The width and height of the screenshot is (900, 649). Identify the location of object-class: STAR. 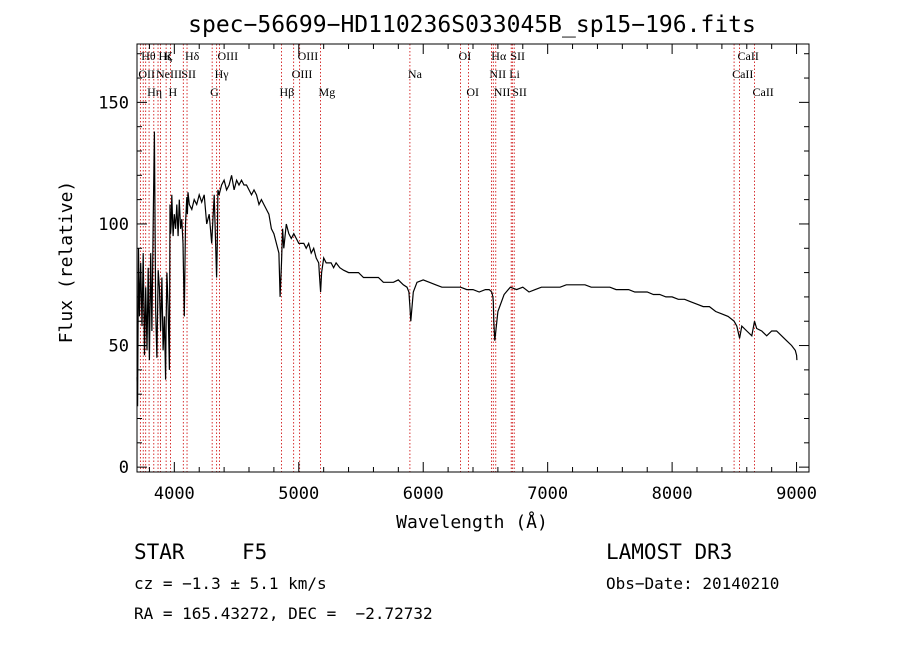
(159, 552).